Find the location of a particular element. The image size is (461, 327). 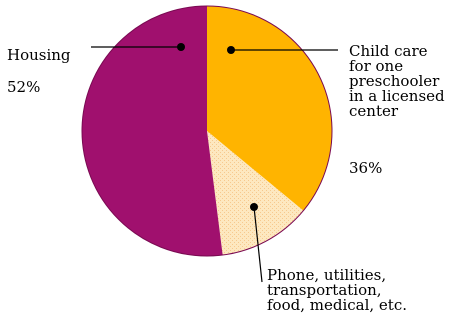

label-line: transportation, is located at coordinates (324, 290).